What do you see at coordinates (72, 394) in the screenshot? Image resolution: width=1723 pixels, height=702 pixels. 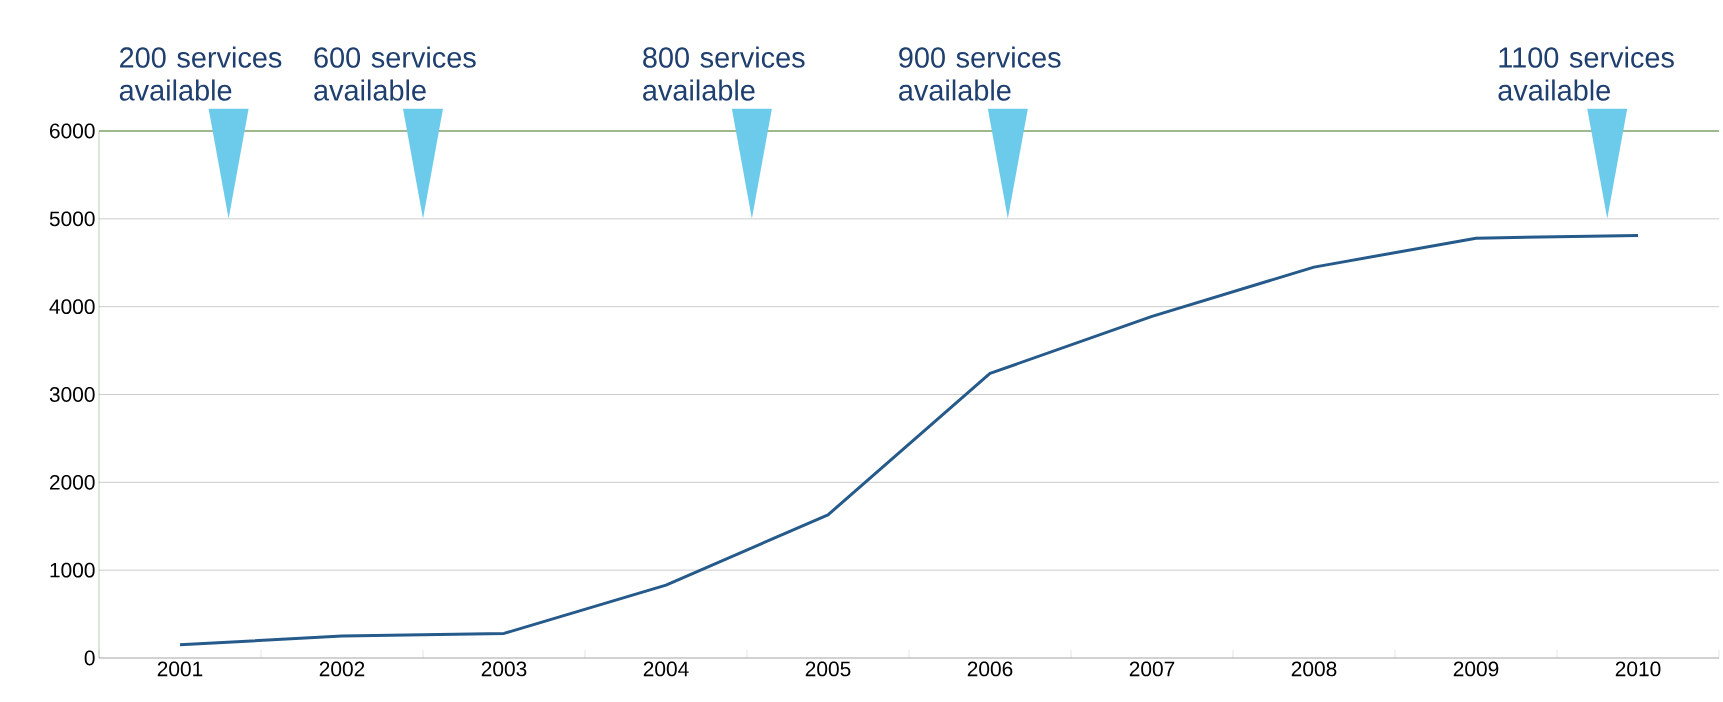 I see `y-tick-label: 3000` at bounding box center [72, 394].